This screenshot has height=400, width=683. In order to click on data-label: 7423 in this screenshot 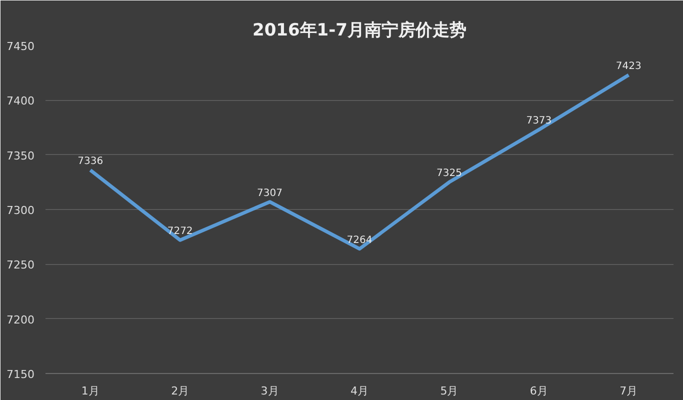, I will do `click(629, 66)`.